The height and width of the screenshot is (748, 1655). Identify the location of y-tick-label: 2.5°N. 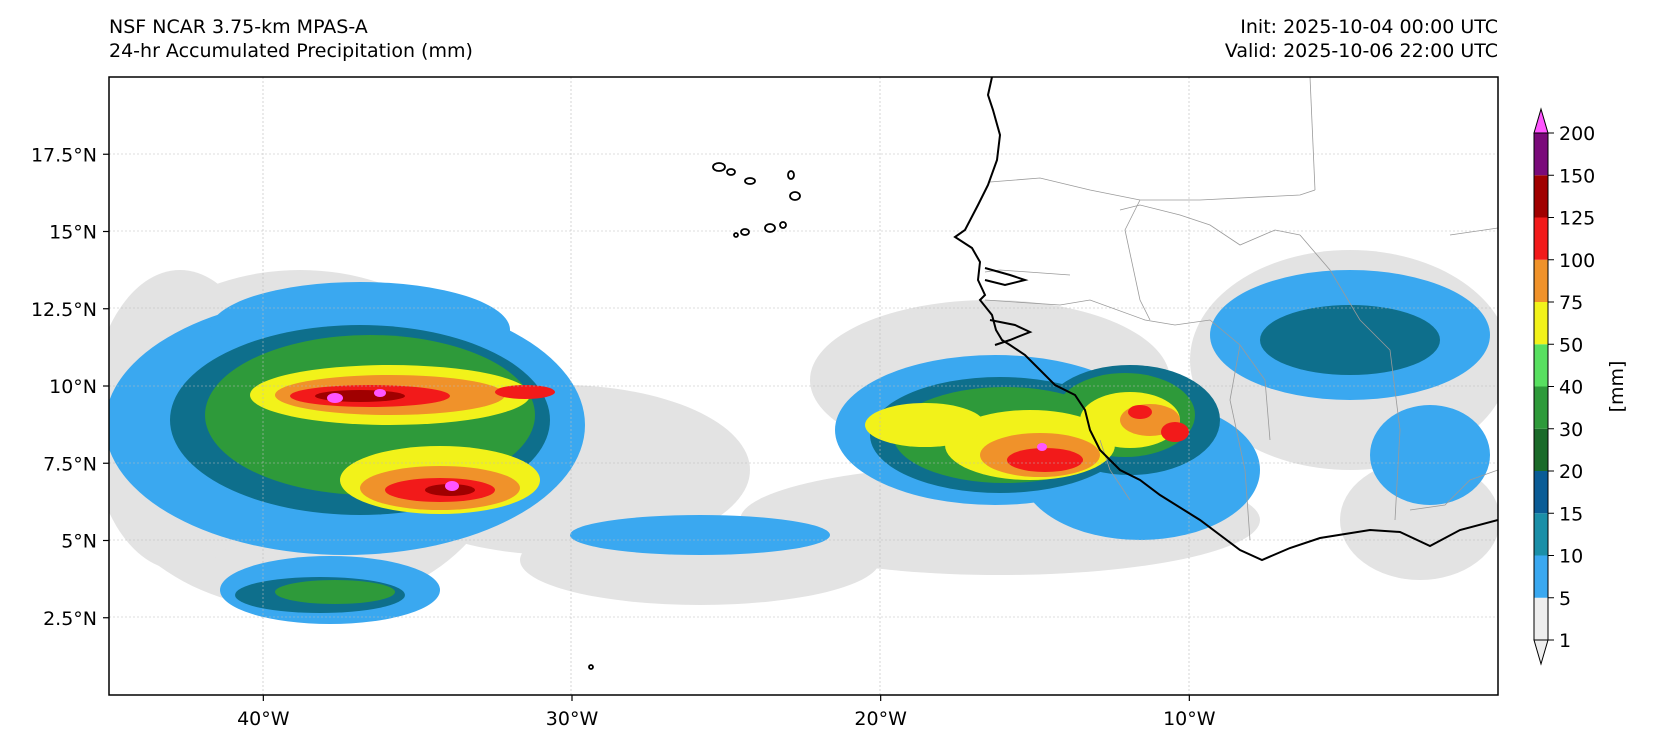
(70, 619).